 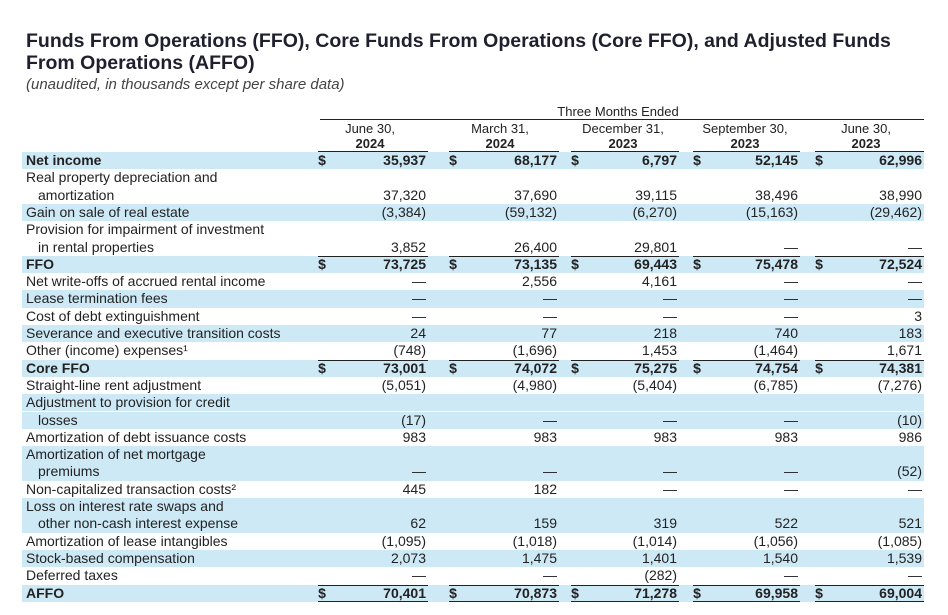 What do you see at coordinates (904, 557) in the screenshot?
I see `table-cell: 1,539` at bounding box center [904, 557].